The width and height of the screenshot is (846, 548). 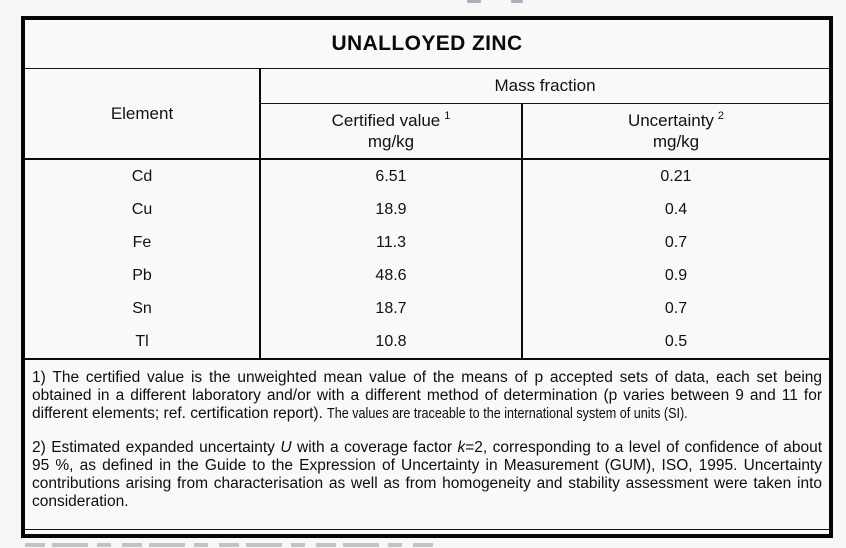 What do you see at coordinates (676, 209) in the screenshot?
I see `uncertainty-cell: 0.4` at bounding box center [676, 209].